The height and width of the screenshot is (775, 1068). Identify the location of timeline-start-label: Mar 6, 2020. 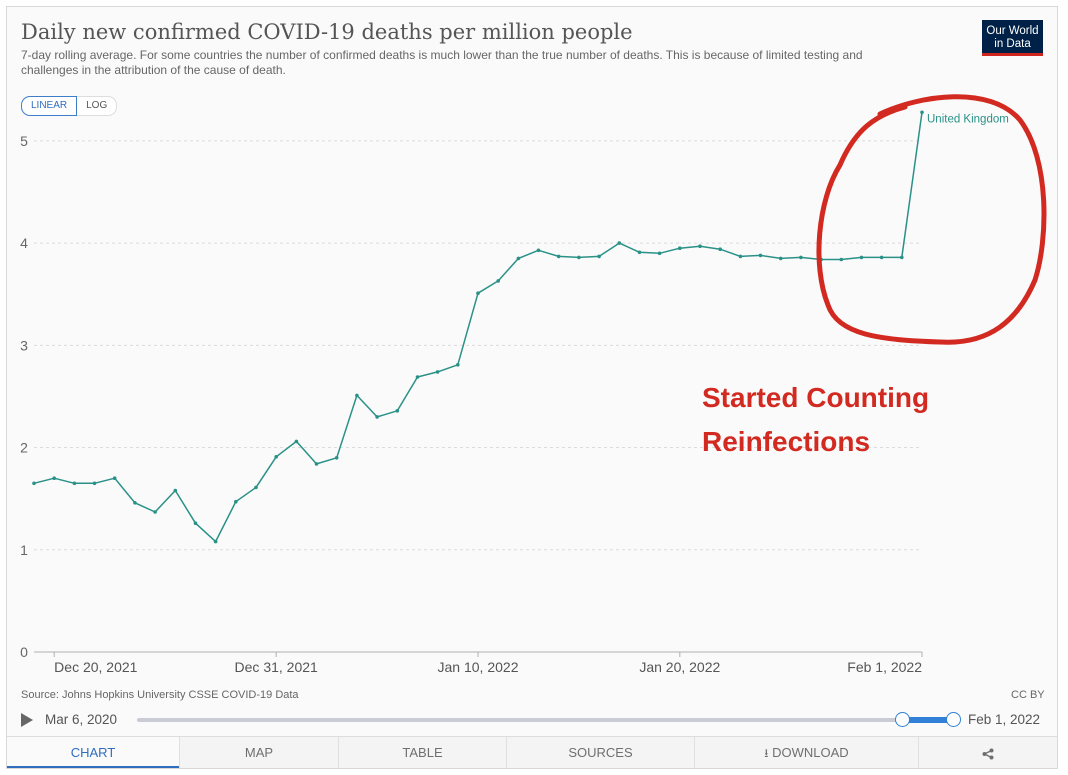
(81, 719).